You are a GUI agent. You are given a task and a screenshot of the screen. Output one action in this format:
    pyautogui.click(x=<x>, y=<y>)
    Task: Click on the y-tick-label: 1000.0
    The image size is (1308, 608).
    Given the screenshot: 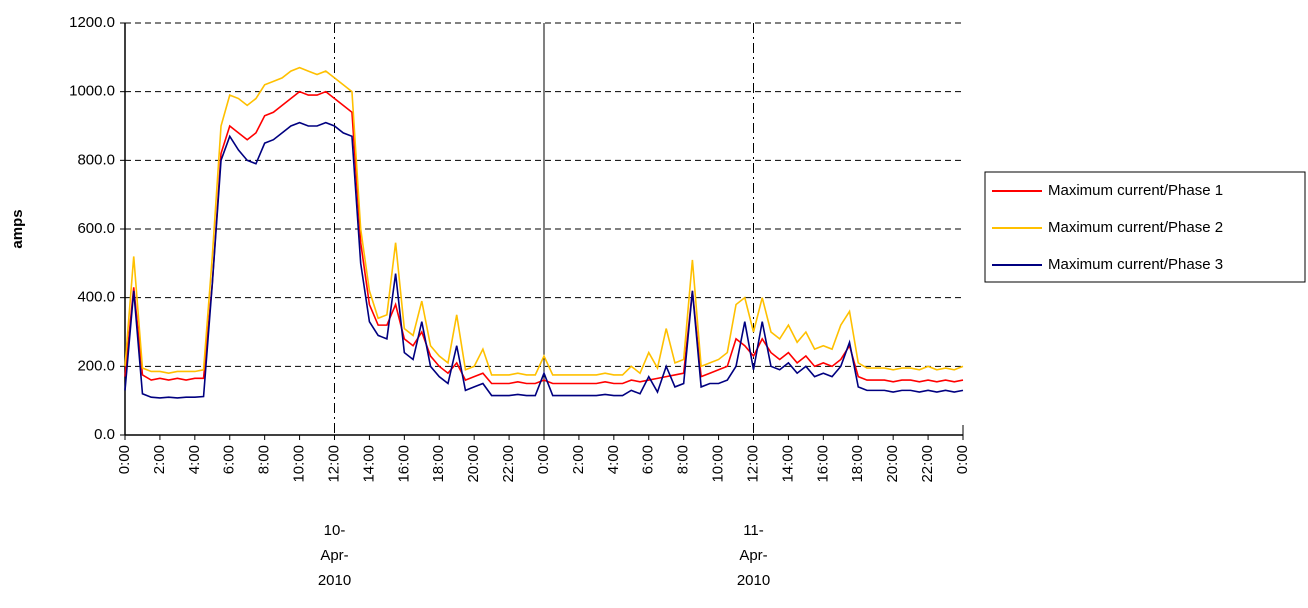 What is the action you would take?
    pyautogui.click(x=92, y=91)
    